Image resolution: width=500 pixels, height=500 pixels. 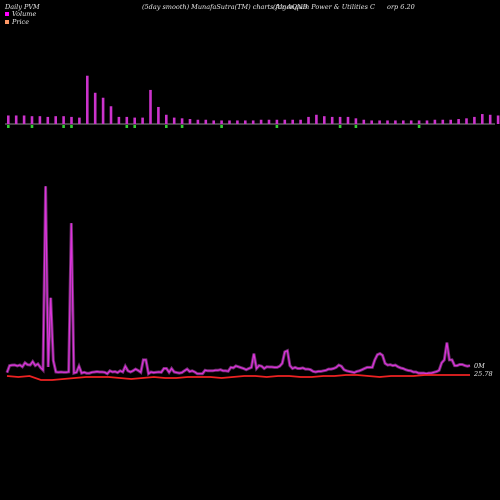 I want to click on chart-title-left: Daily PVM, so click(x=22, y=7).